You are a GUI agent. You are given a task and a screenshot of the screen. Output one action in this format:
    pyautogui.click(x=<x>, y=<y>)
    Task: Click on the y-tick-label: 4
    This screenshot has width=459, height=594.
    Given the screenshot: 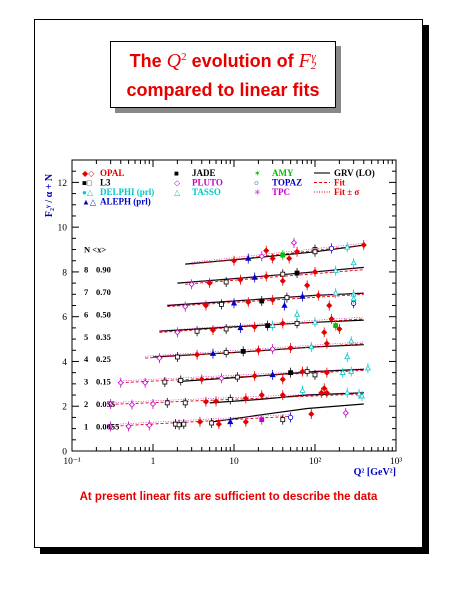 What is the action you would take?
    pyautogui.click(x=64, y=363)
    